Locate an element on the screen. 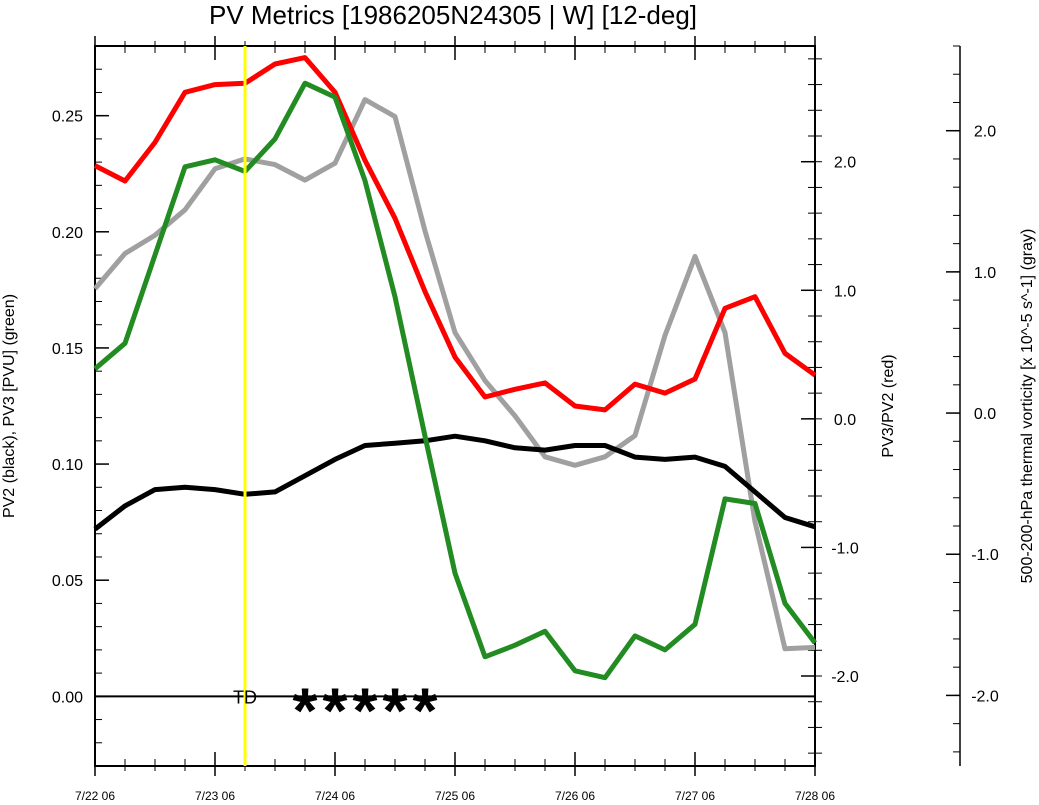 The height and width of the screenshot is (805, 1039). secondary-right-axis-tick-label: 2.0 is located at coordinates (985, 132).